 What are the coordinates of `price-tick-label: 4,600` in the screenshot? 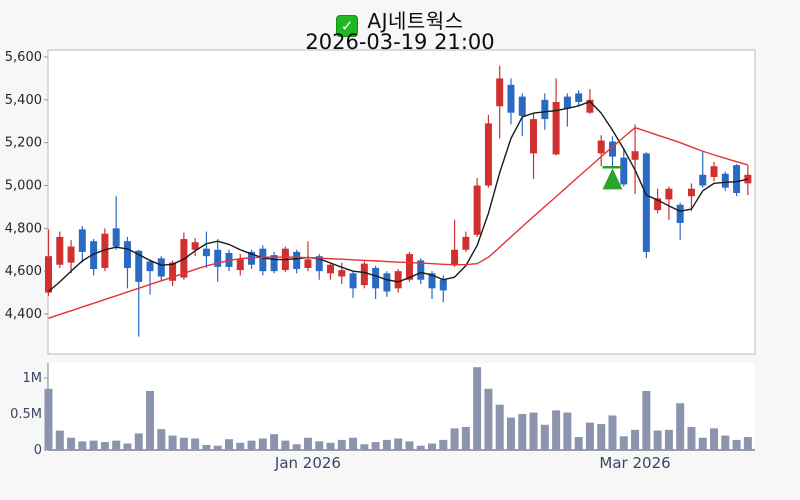 It's located at (23, 271).